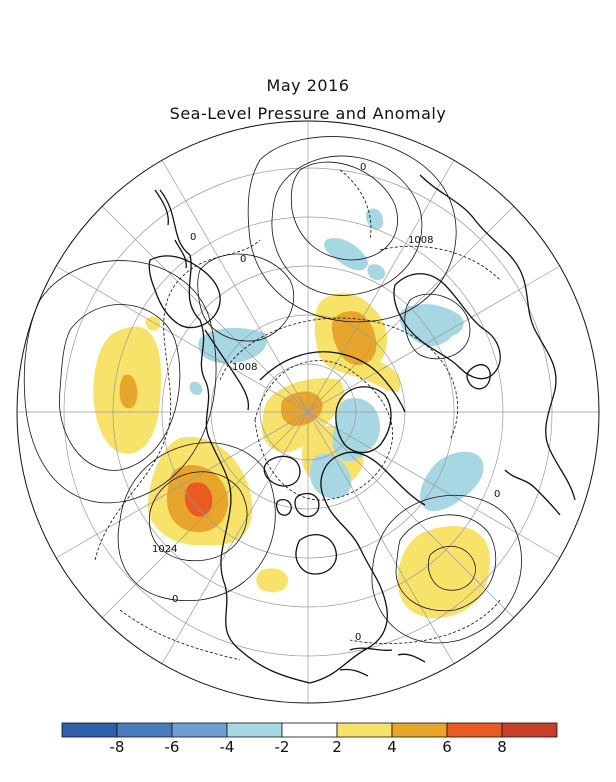 The width and height of the screenshot is (616, 782). Describe the element at coordinates (309, 739) in the screenshot. I see `colorbar: -8 -6 -4 -2 2 4 6 8` at that location.